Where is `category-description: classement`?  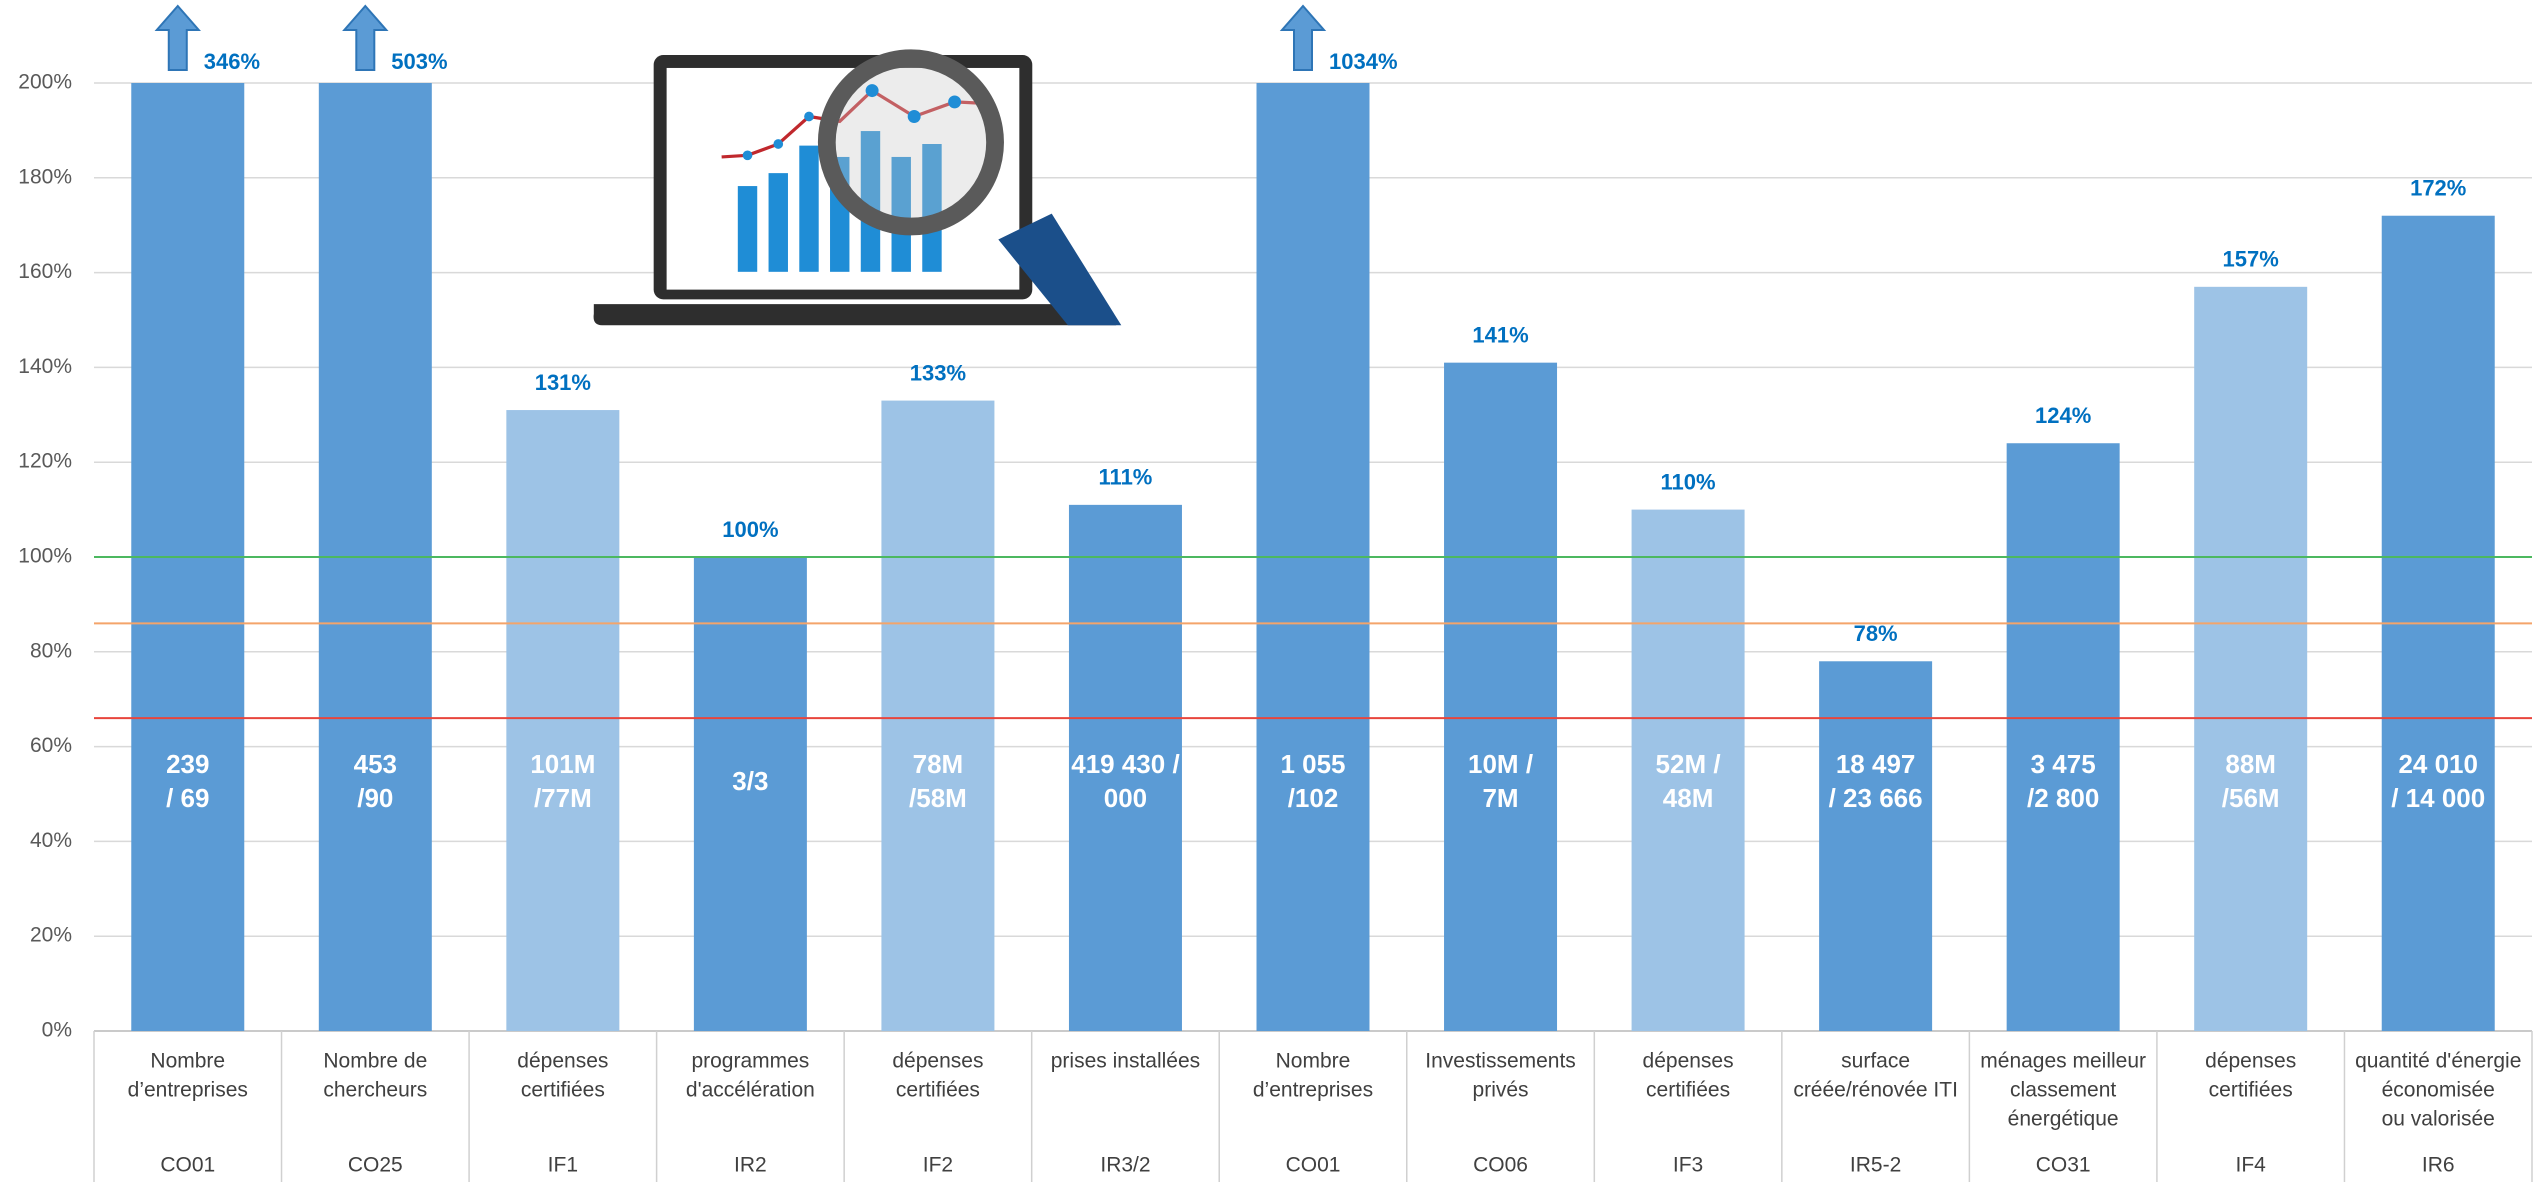 category-description: classement is located at coordinates (2063, 1090).